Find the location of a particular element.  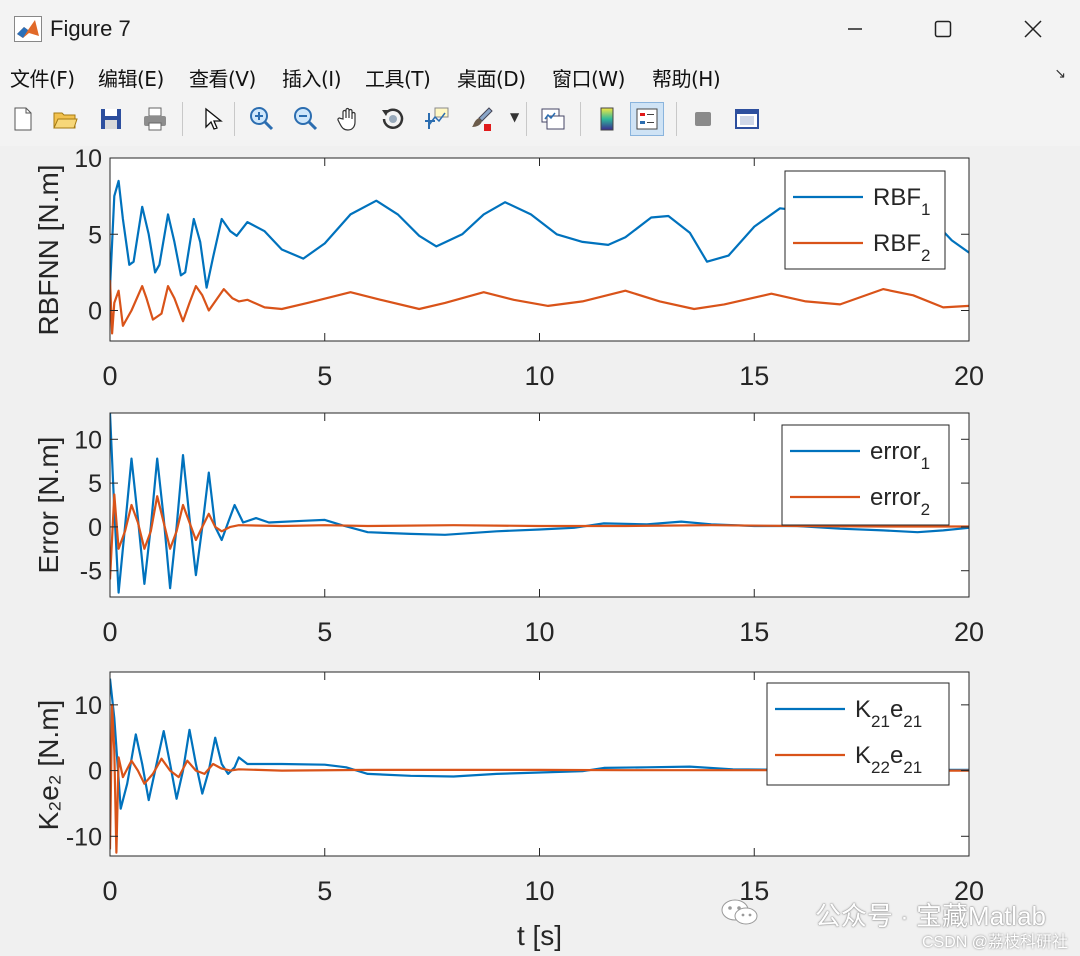

series-line-RBF1 is located at coordinates (539, 234).